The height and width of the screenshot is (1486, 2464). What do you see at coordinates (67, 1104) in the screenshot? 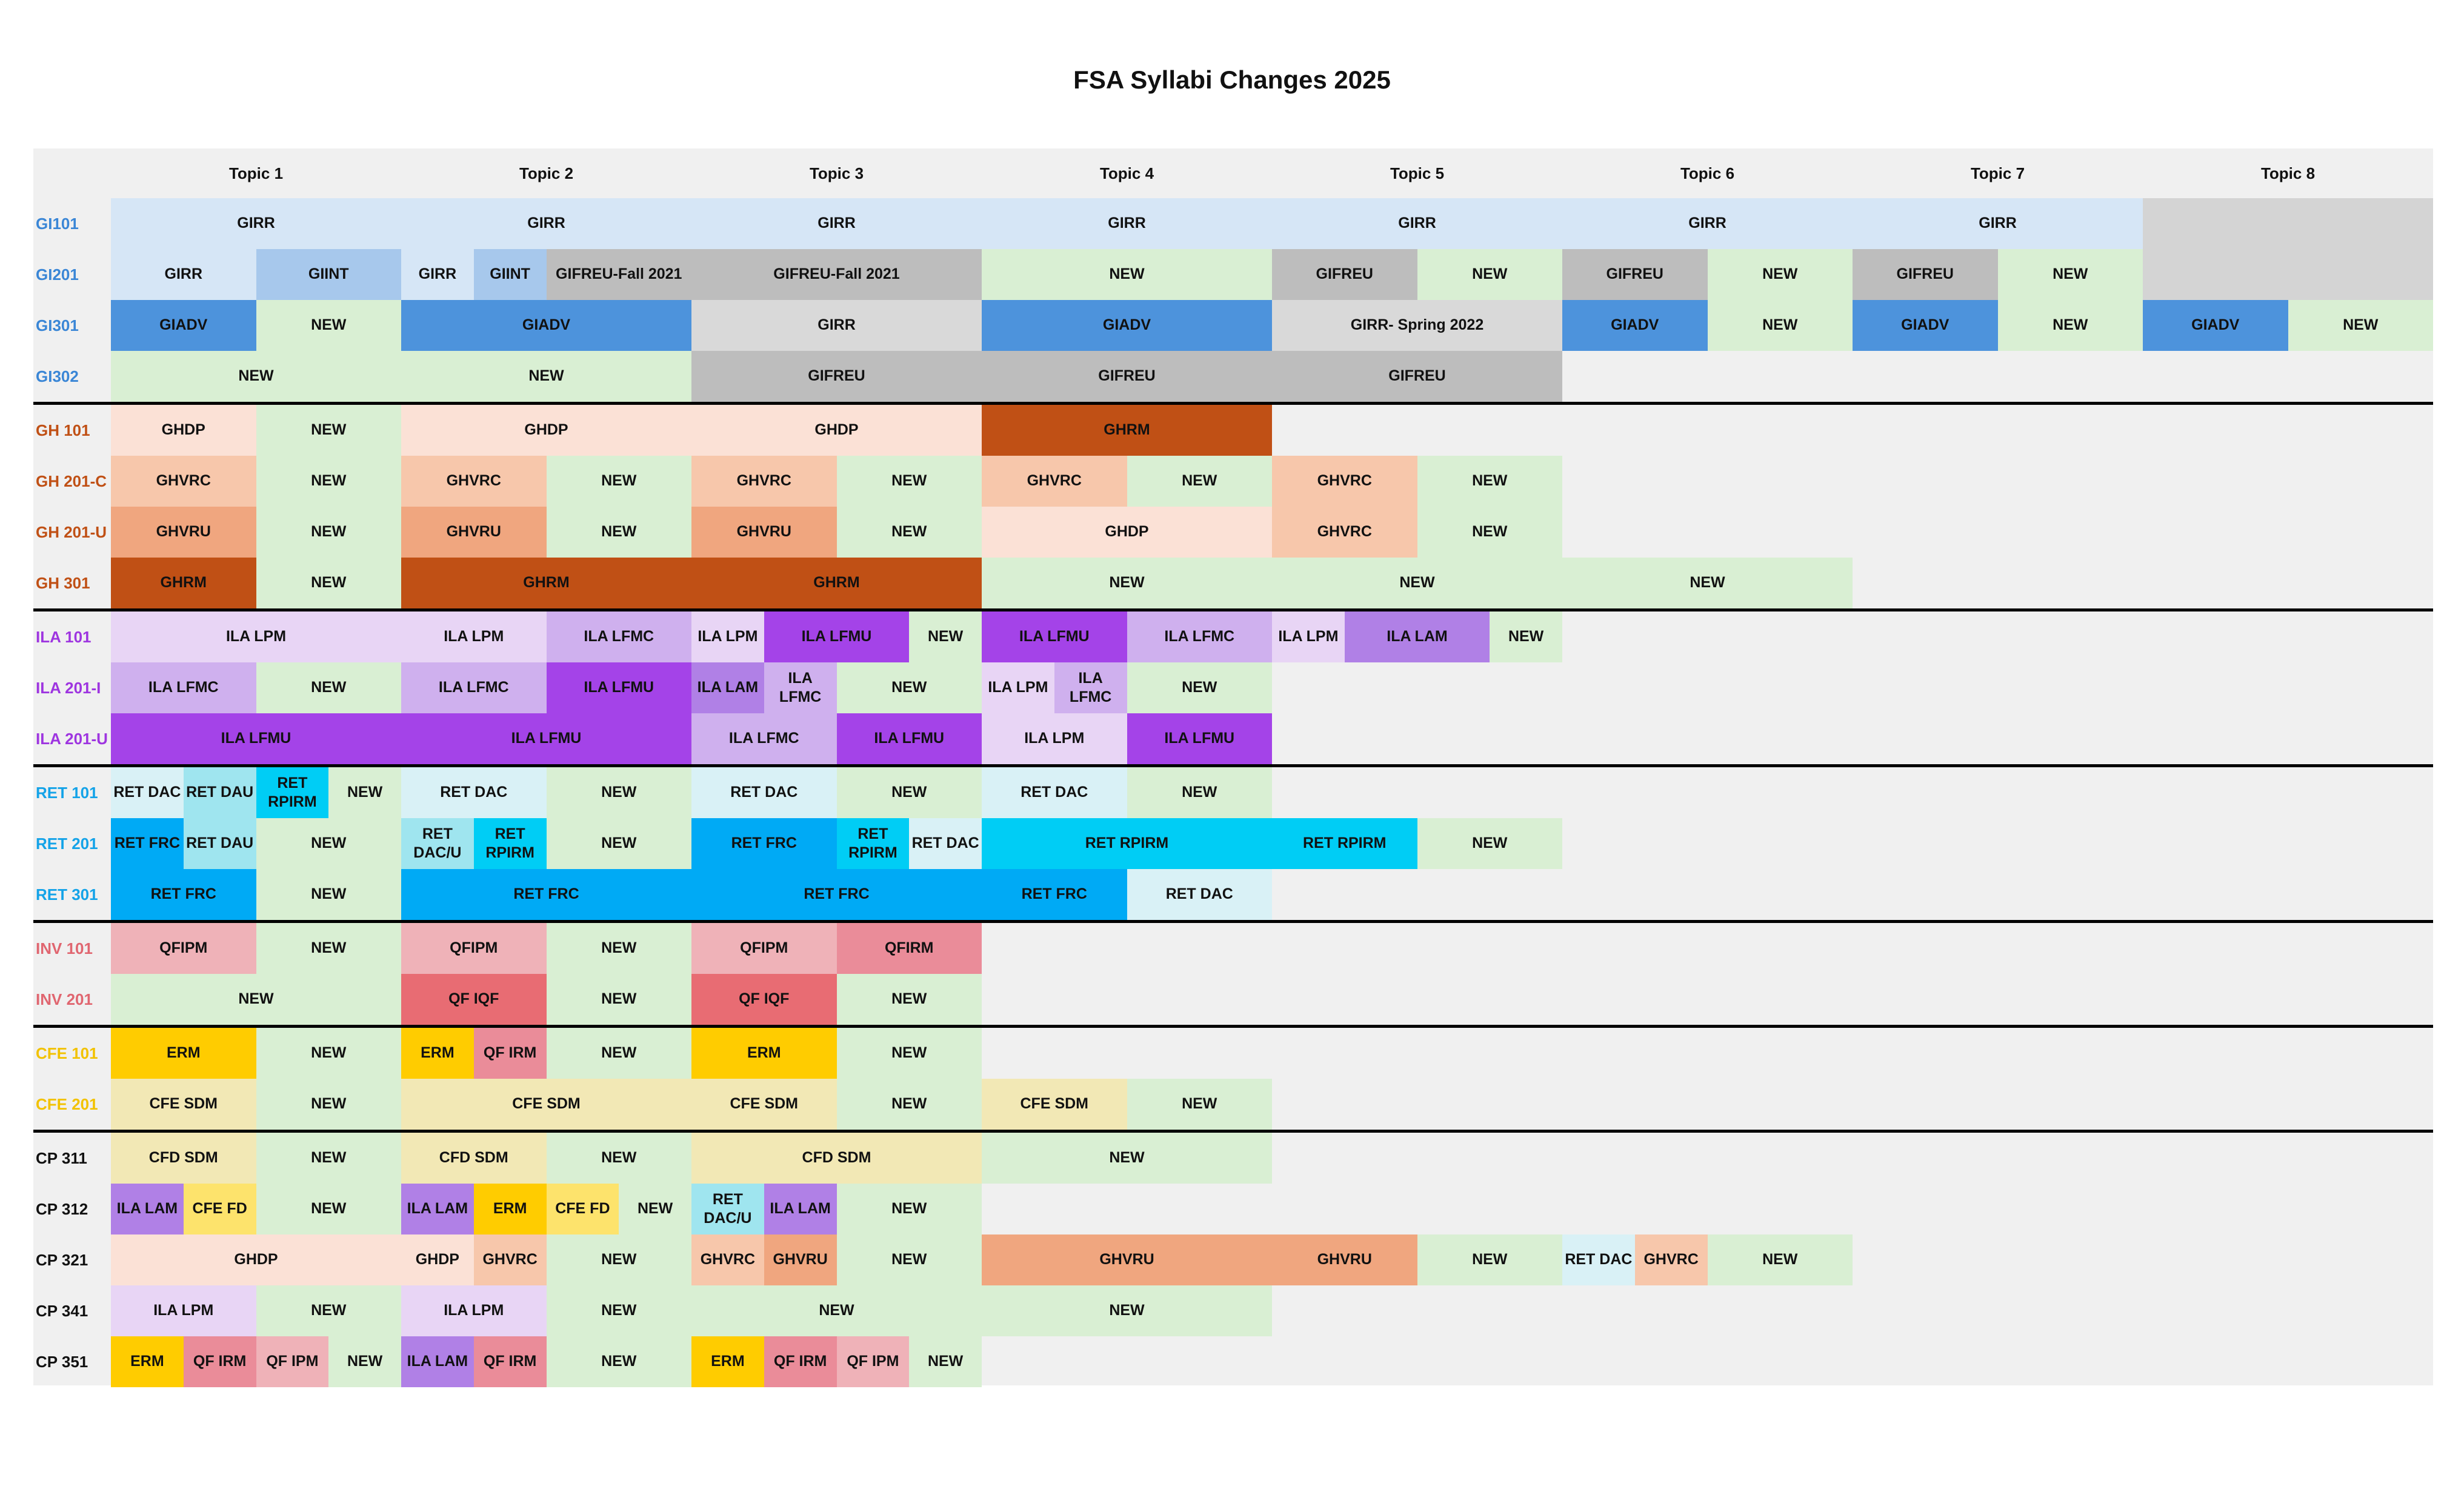
I see `row-label: CFE 201` at bounding box center [67, 1104].